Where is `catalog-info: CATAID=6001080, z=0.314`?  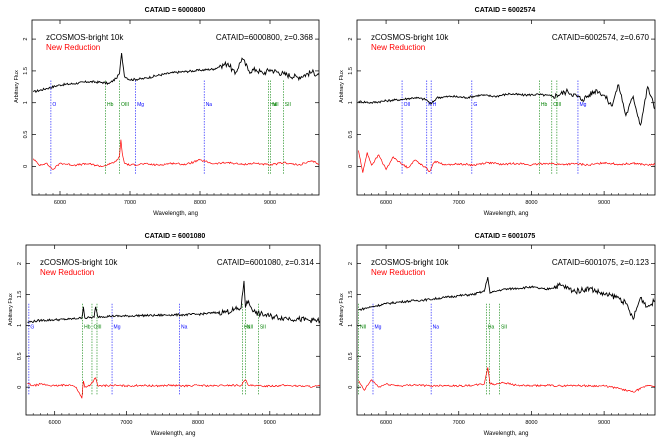 catalog-info: CATAID=6001080, z=0.314 is located at coordinates (266, 262).